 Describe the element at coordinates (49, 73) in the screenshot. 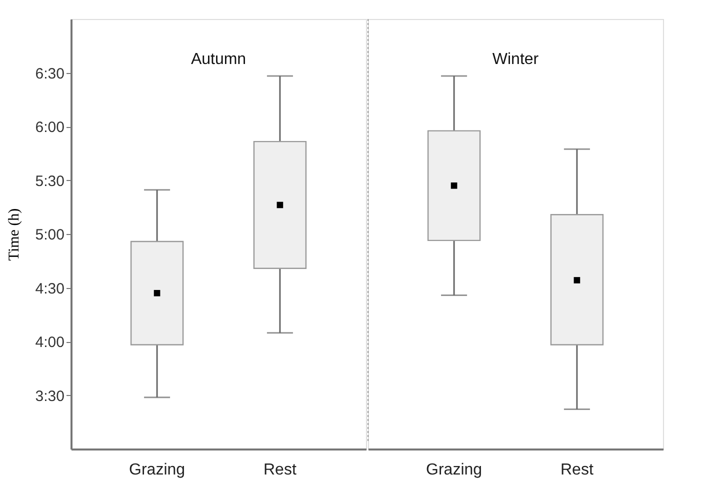

I see `y-tick-label: 6:30` at that location.